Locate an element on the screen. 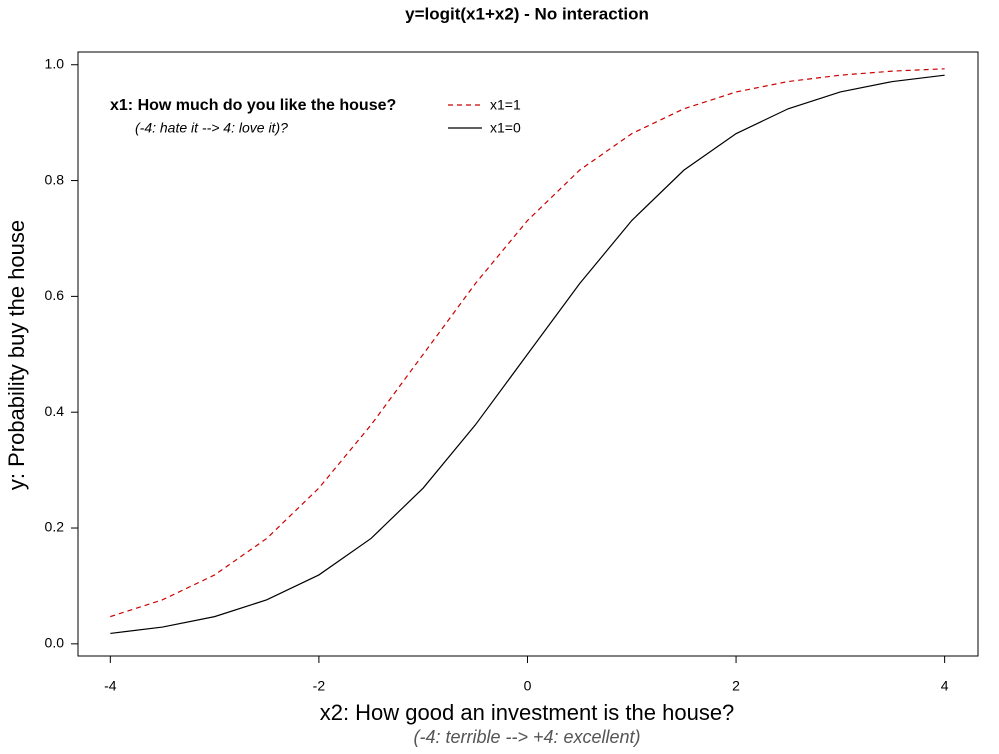 Image resolution: width=999 pixels, height=754 pixels. x-axis-sublabel: (-4: terrible --> +4: excellent) is located at coordinates (526, 737).